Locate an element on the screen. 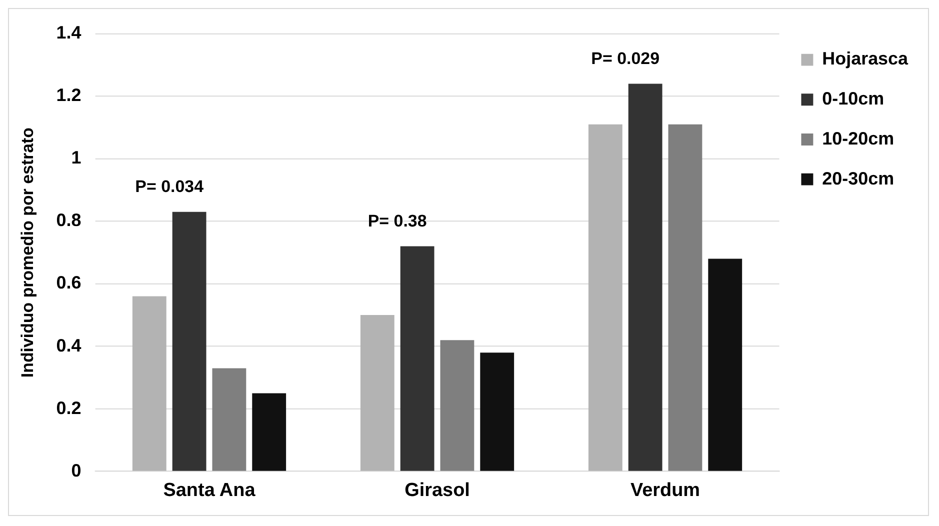 This screenshot has height=526, width=939. annotation: P= 0.034 is located at coordinates (169, 186).